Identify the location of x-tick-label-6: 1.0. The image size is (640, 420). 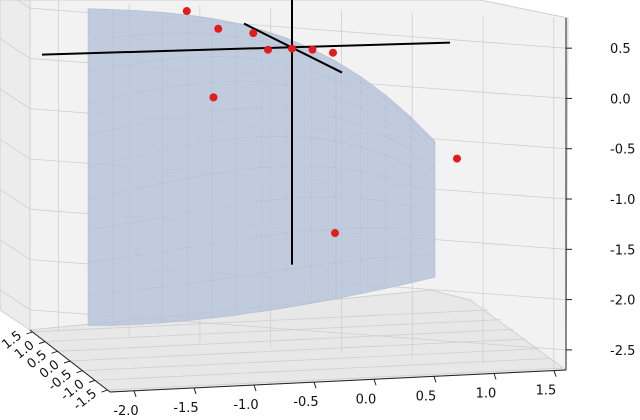
(486, 393).